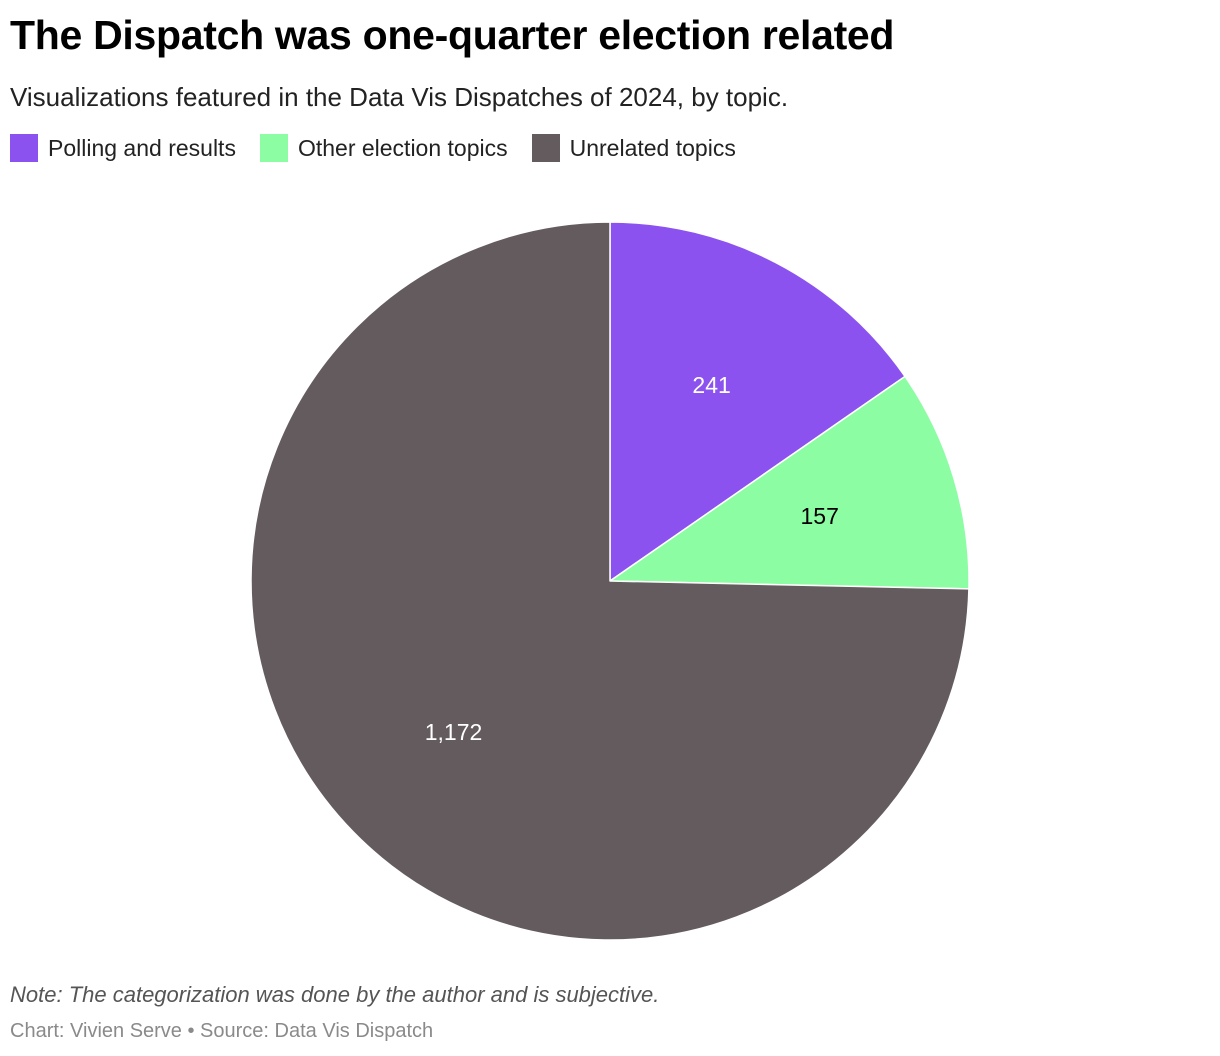 The width and height of the screenshot is (1220, 1056). I want to click on pie-slice-polling, so click(757, 401).